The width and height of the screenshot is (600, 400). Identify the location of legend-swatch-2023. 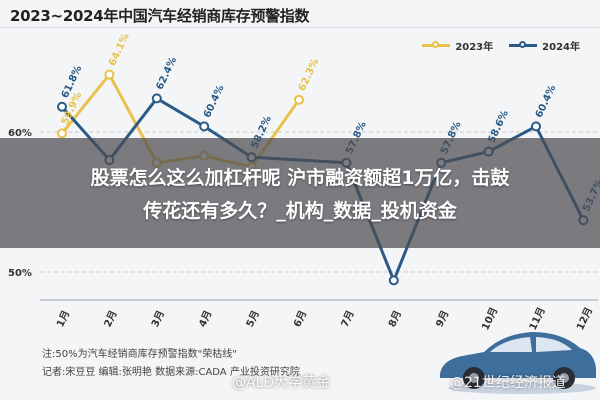
(436, 44).